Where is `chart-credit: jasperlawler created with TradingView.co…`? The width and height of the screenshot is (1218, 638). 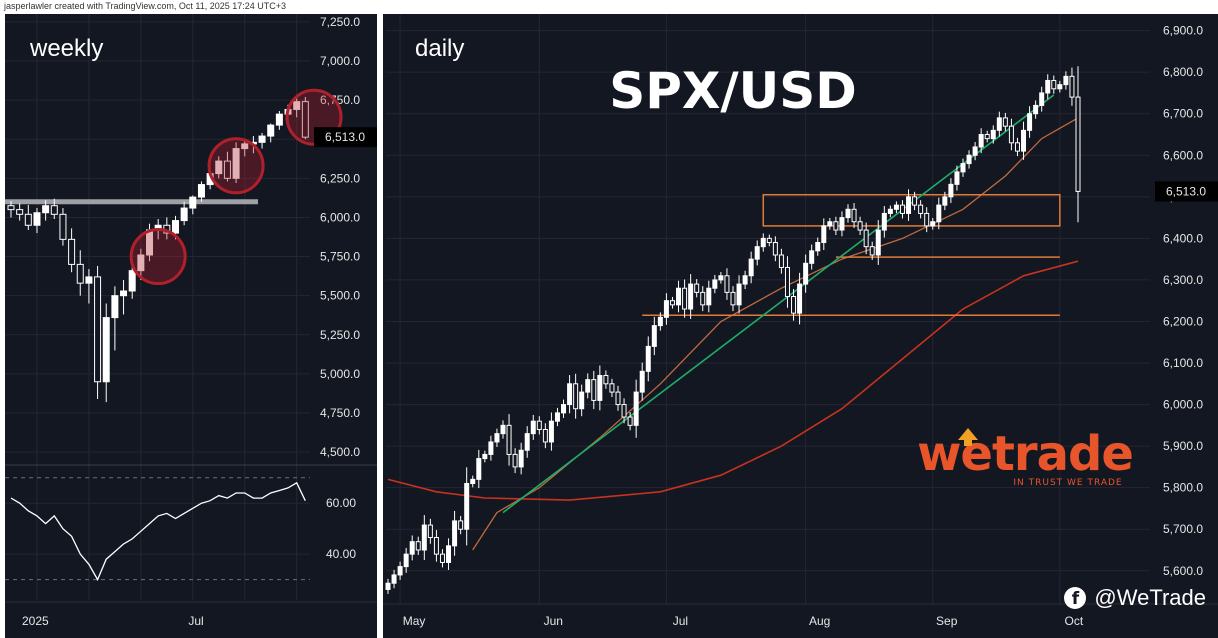 chart-credit: jasperlawler created with TradingView.co… is located at coordinates (145, 6).